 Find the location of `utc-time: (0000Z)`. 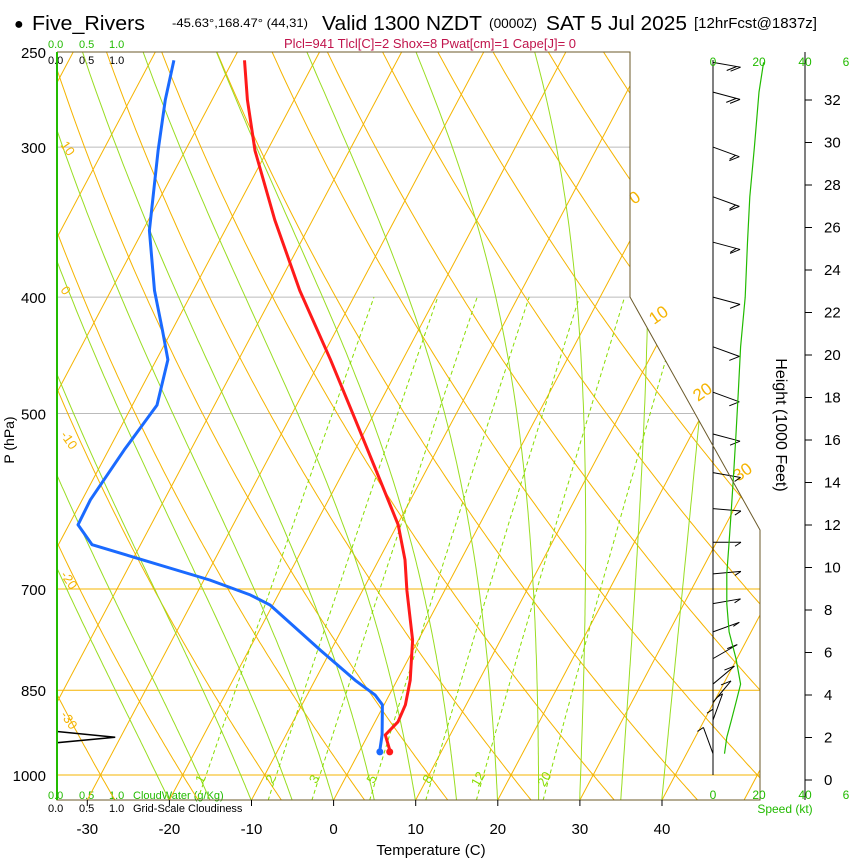

utc-time: (0000Z) is located at coordinates (513, 23).